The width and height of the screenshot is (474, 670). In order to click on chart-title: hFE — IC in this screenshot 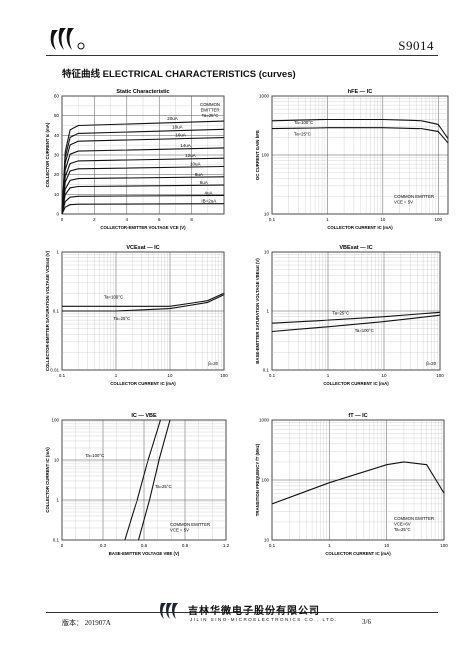, I will do `click(360, 92)`.